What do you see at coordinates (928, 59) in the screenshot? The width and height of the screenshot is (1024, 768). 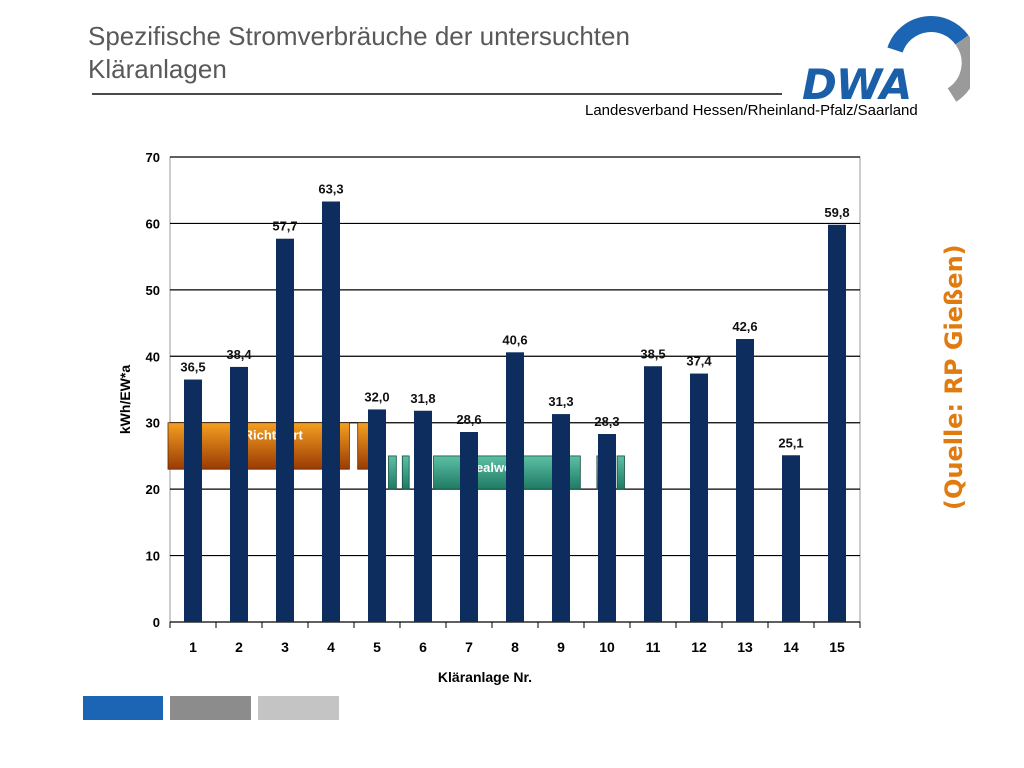 I see `dwa-logo-icon` at bounding box center [928, 59].